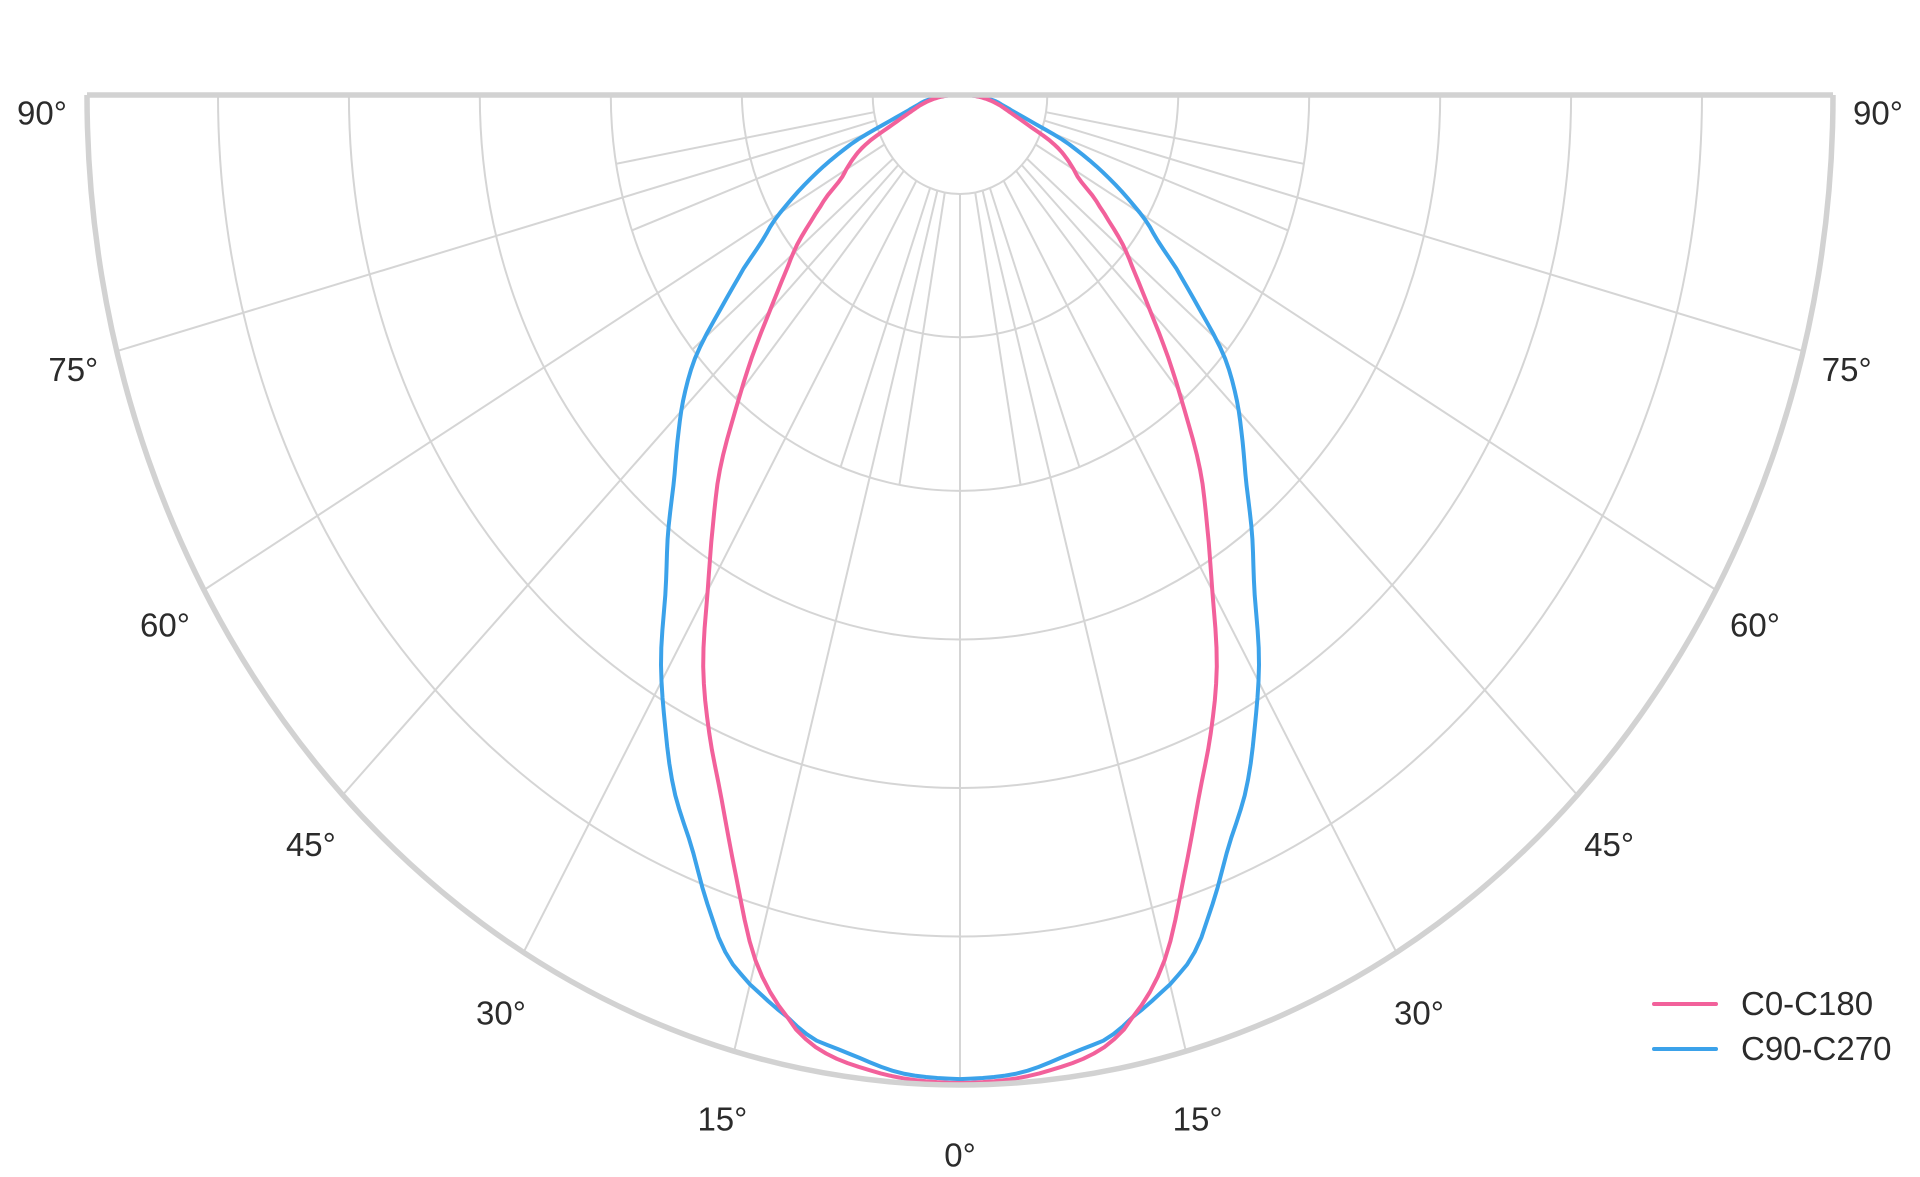  What do you see at coordinates (1609, 844) in the screenshot?
I see `angle-label-45-right: 45°` at bounding box center [1609, 844].